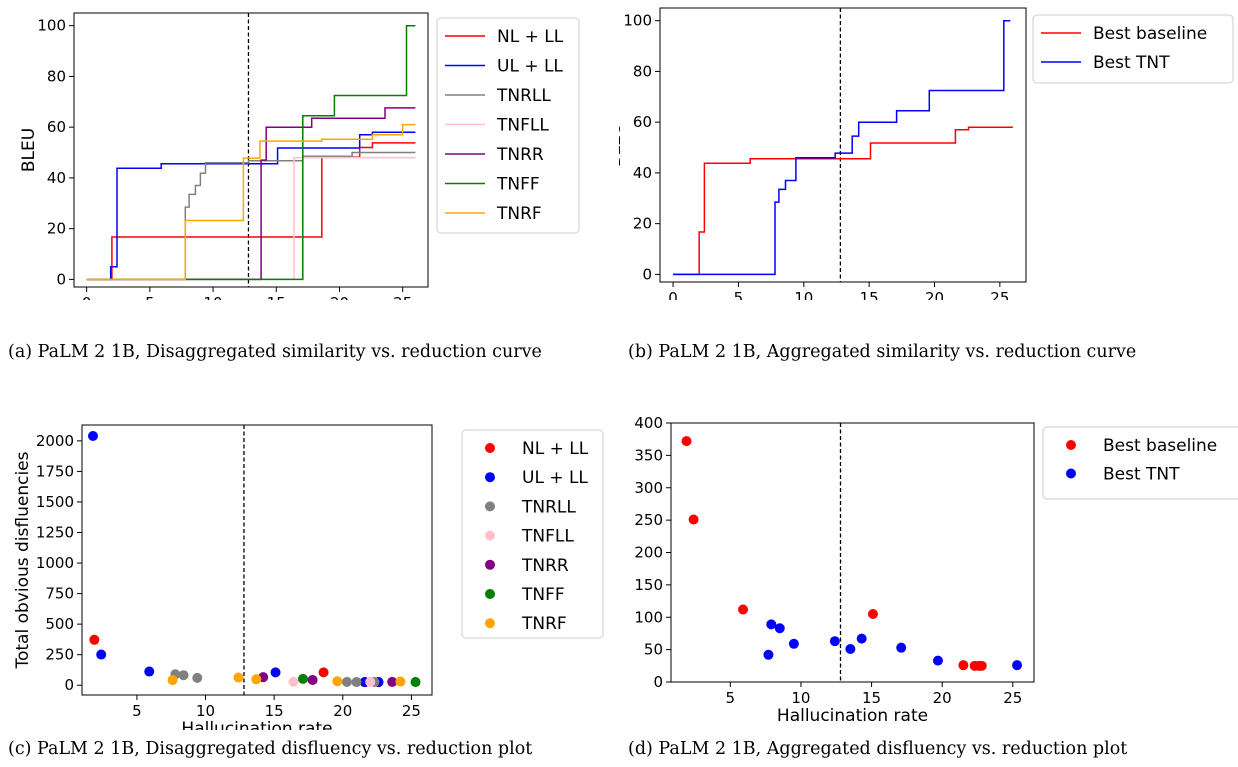  Describe the element at coordinates (648, 520) in the screenshot. I see `chart-d-y-tick-label: 250` at that location.